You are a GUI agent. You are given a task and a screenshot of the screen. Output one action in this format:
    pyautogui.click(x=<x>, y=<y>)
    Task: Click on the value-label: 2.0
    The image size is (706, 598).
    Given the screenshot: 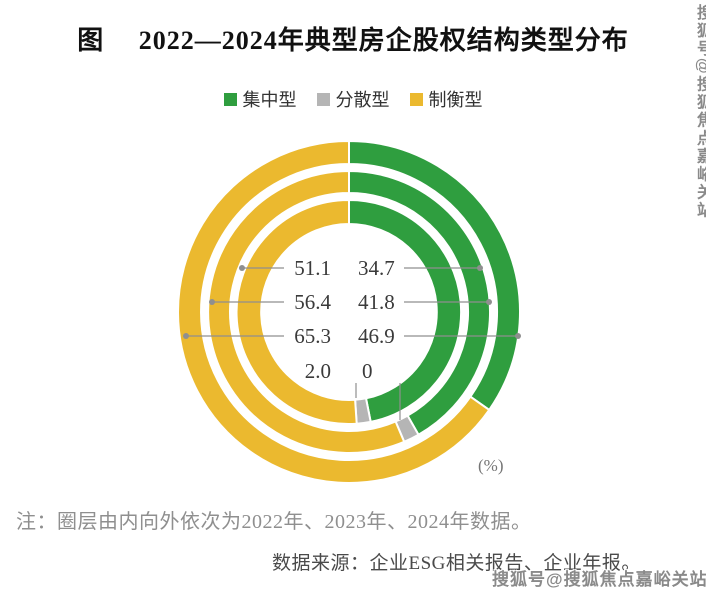 What is the action you would take?
    pyautogui.click(x=318, y=371)
    